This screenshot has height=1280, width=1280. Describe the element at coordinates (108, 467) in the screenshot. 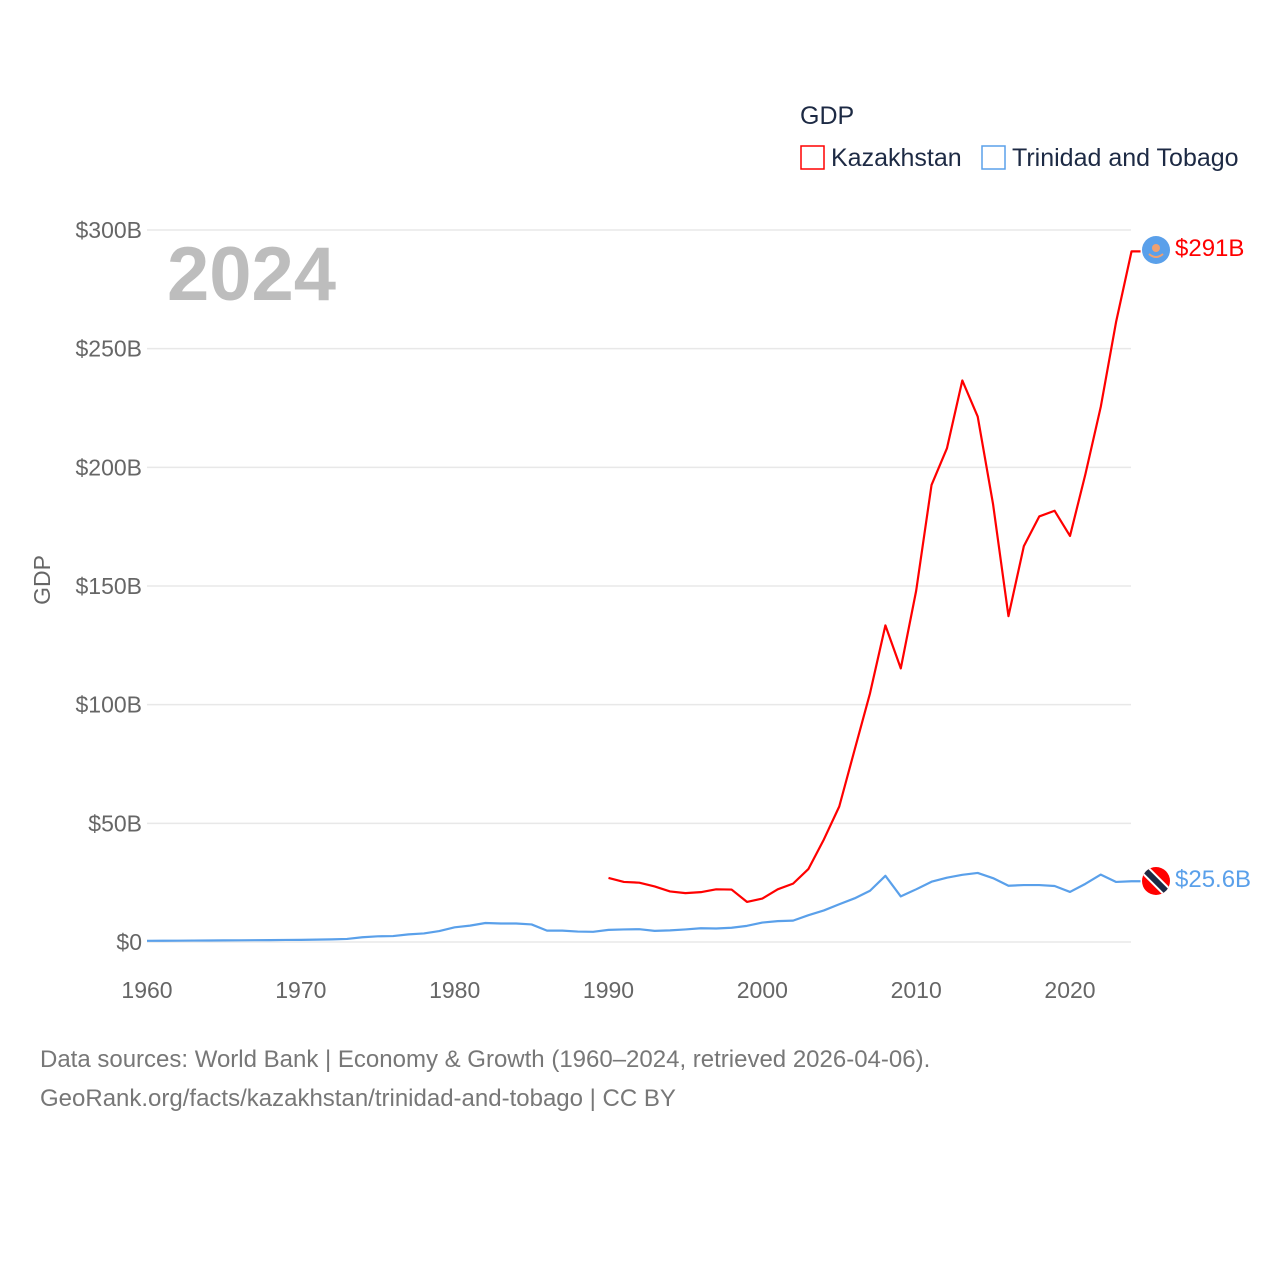

I see `y-tick-label: $200B` at that location.